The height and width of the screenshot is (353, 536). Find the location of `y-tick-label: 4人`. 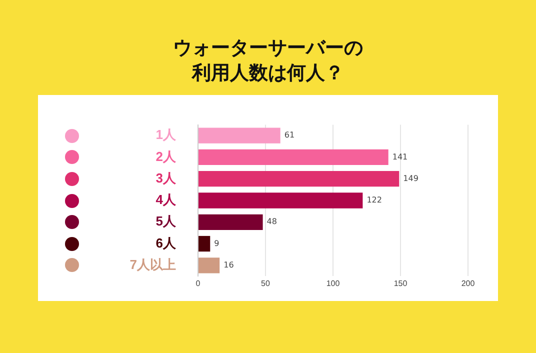

y-tick-label: 4人 is located at coordinates (166, 200).